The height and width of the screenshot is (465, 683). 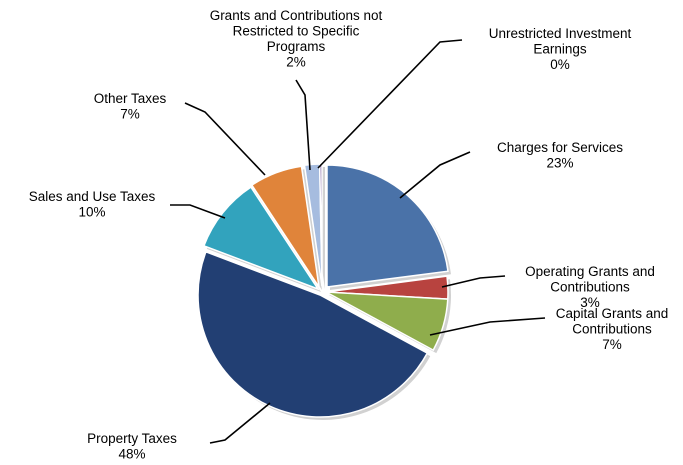 I want to click on slice-name-line: Sales and Use Taxes, so click(x=92, y=196).